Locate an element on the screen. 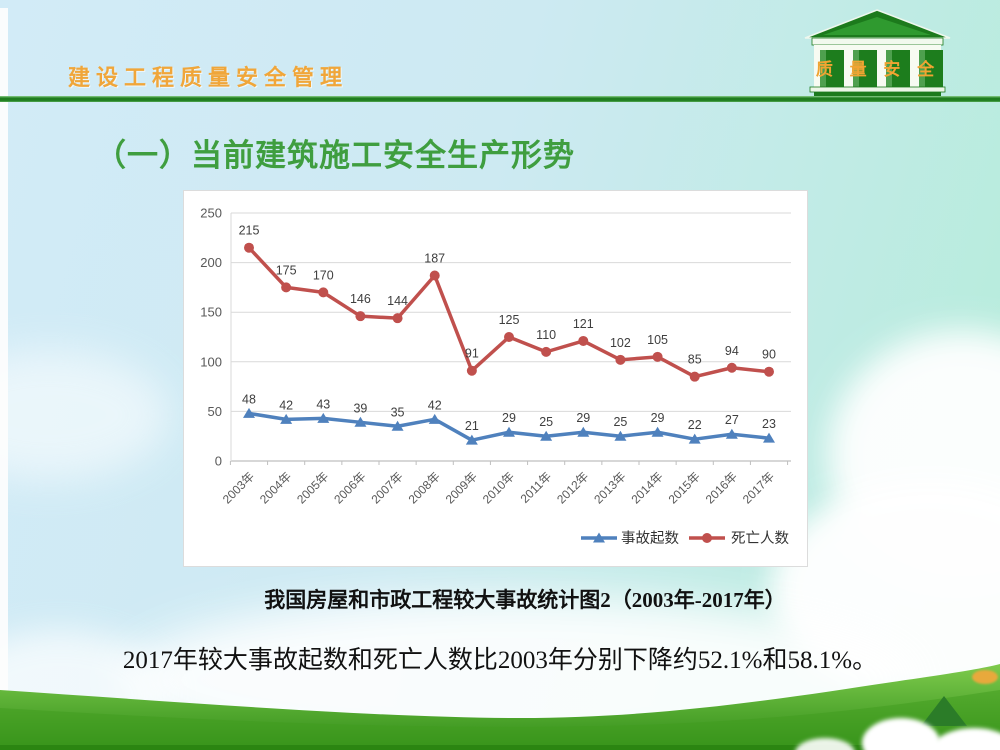 Image resolution: width=1000 pixels, height=750 pixels. svg-text: 39 is located at coordinates (360, 408).